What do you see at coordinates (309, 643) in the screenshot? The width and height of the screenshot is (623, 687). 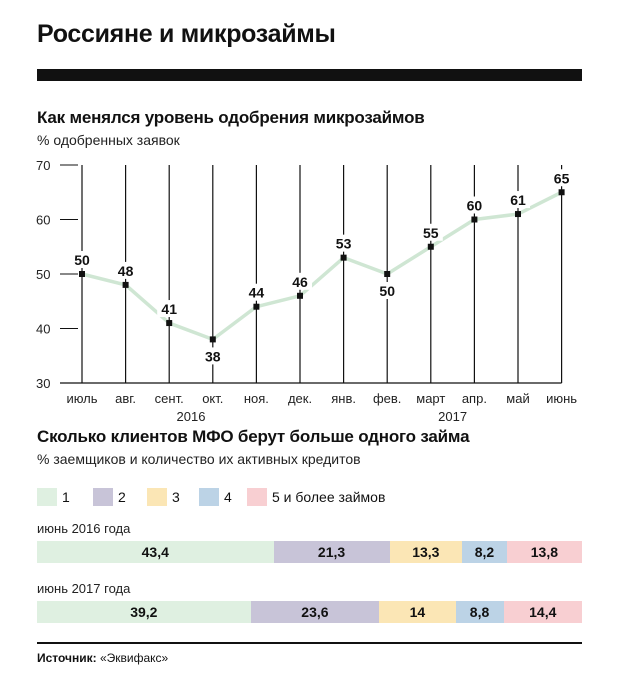 I see `bottom-divider` at bounding box center [309, 643].